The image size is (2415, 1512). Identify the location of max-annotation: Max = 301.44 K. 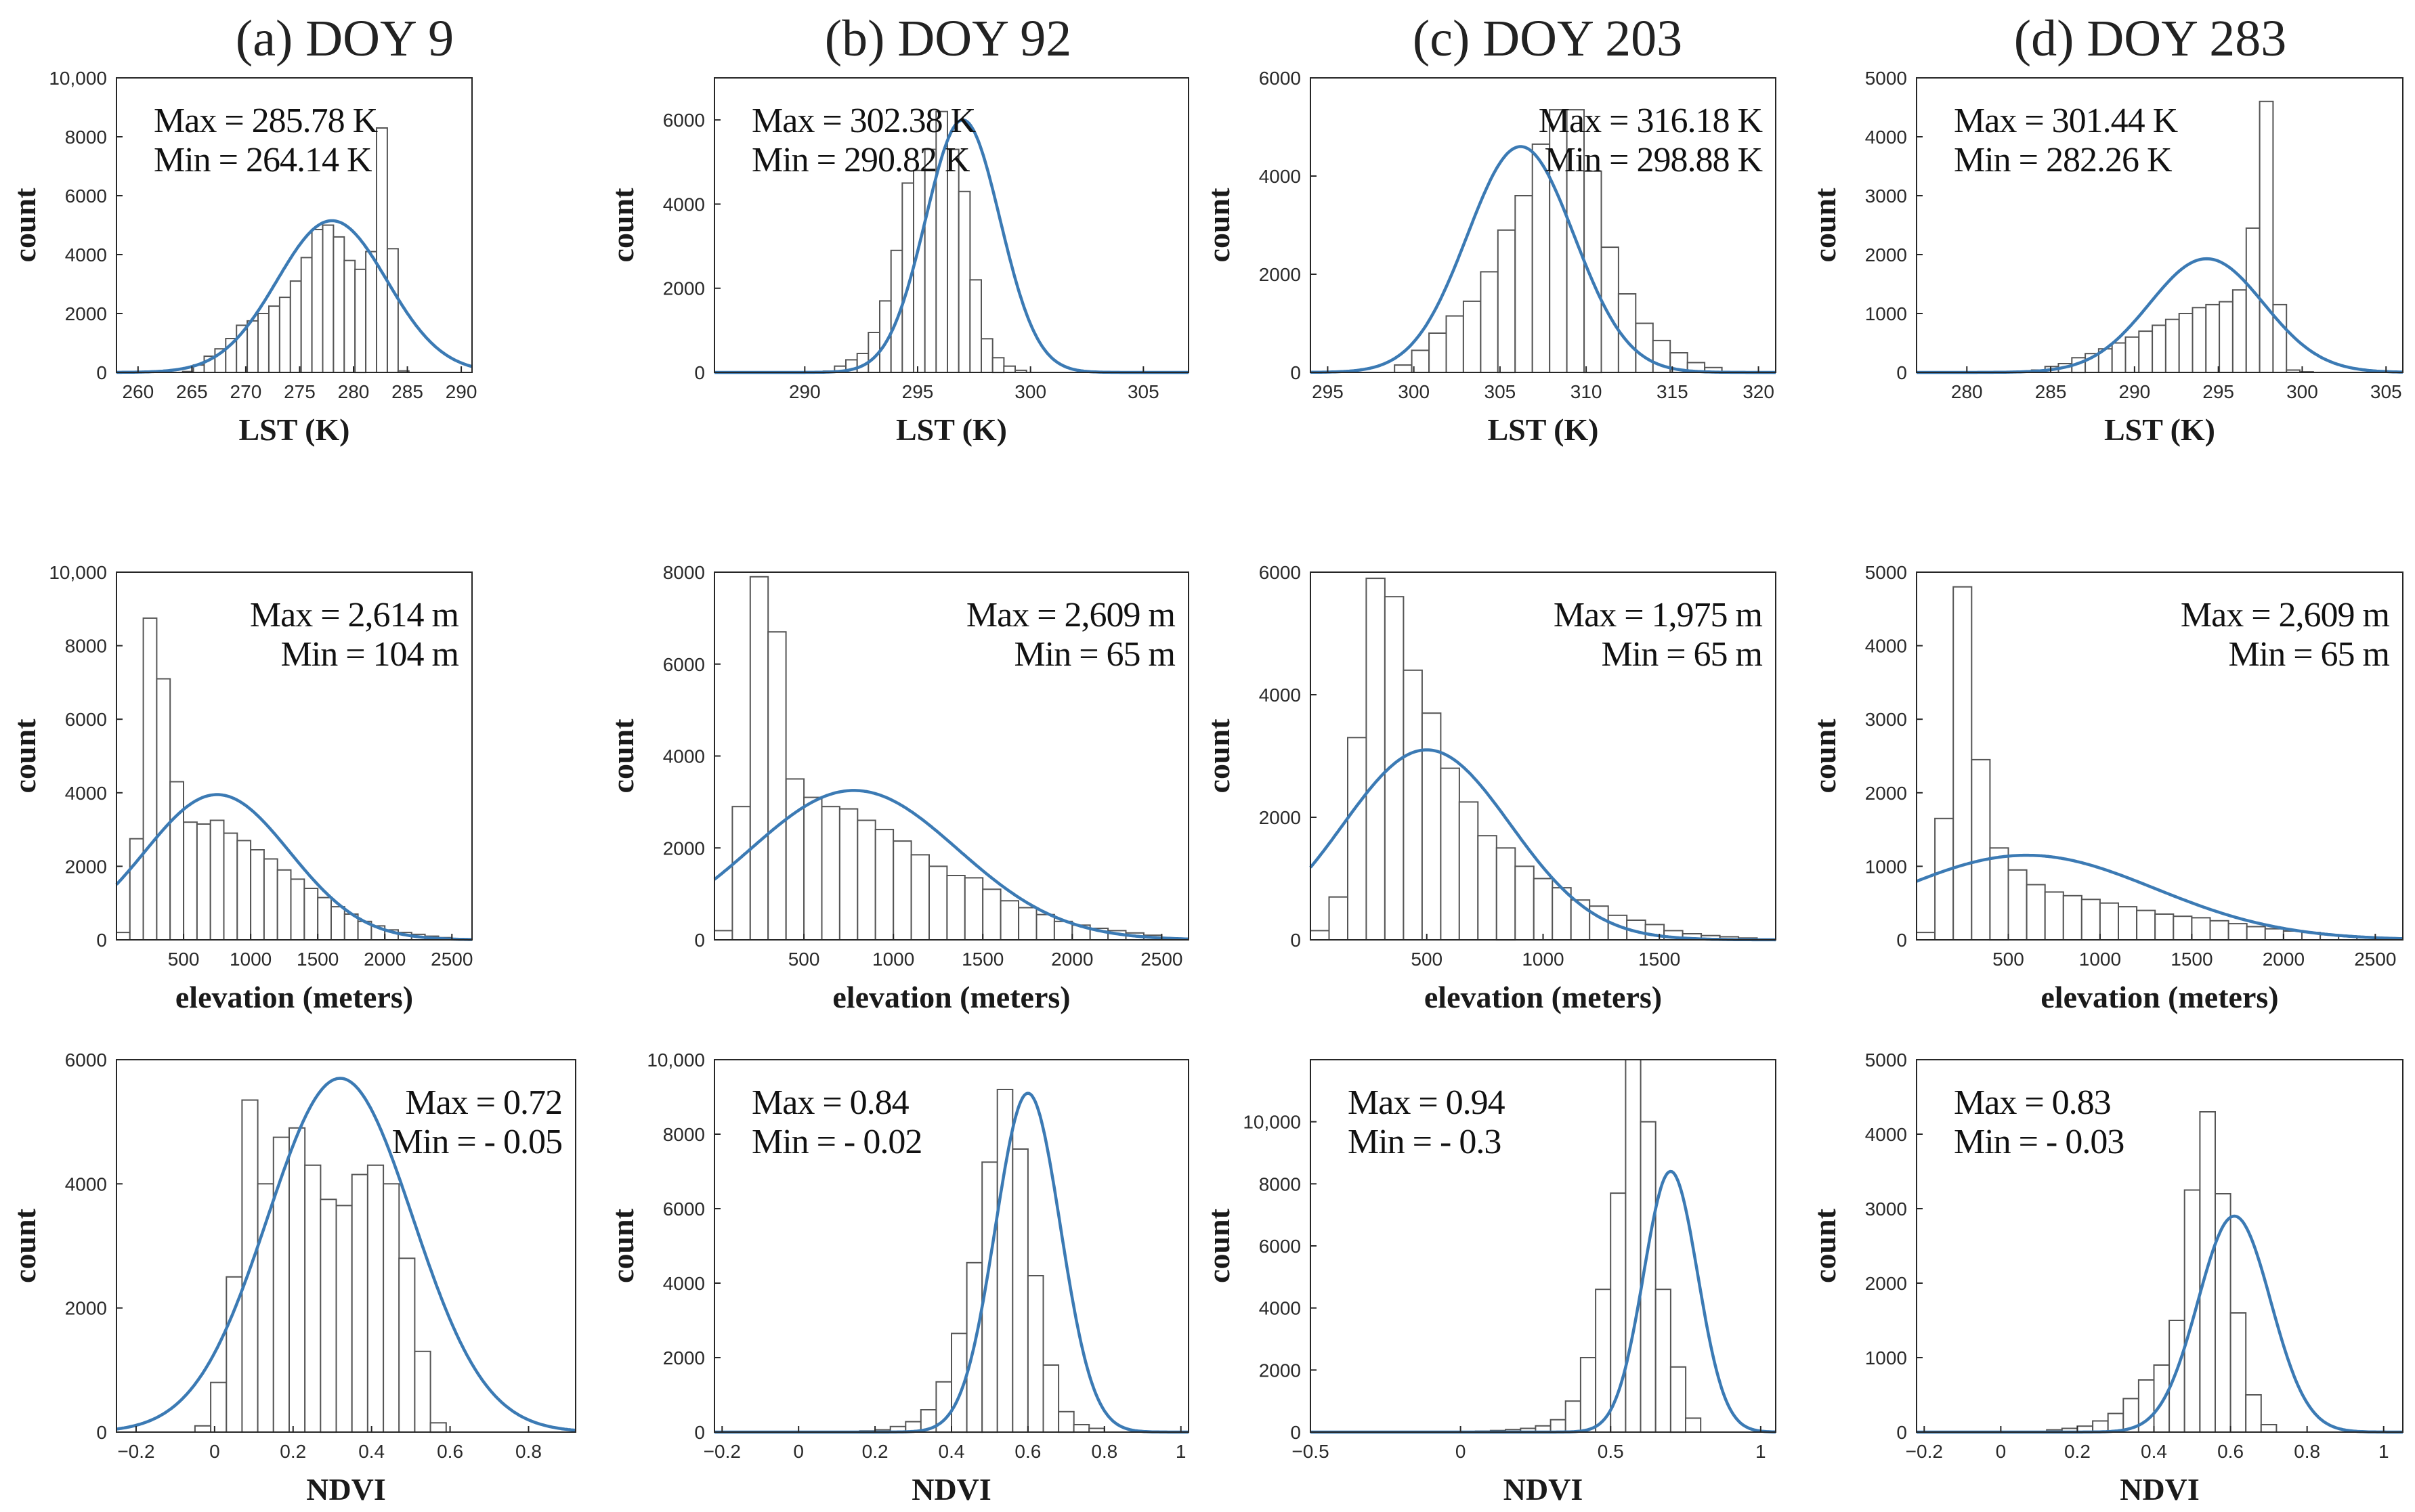
(2066, 121).